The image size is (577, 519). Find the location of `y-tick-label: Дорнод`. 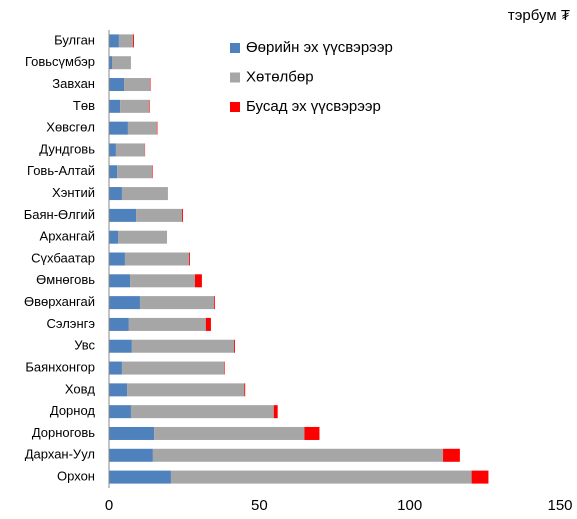

y-tick-label: Дорнод is located at coordinates (73, 410).